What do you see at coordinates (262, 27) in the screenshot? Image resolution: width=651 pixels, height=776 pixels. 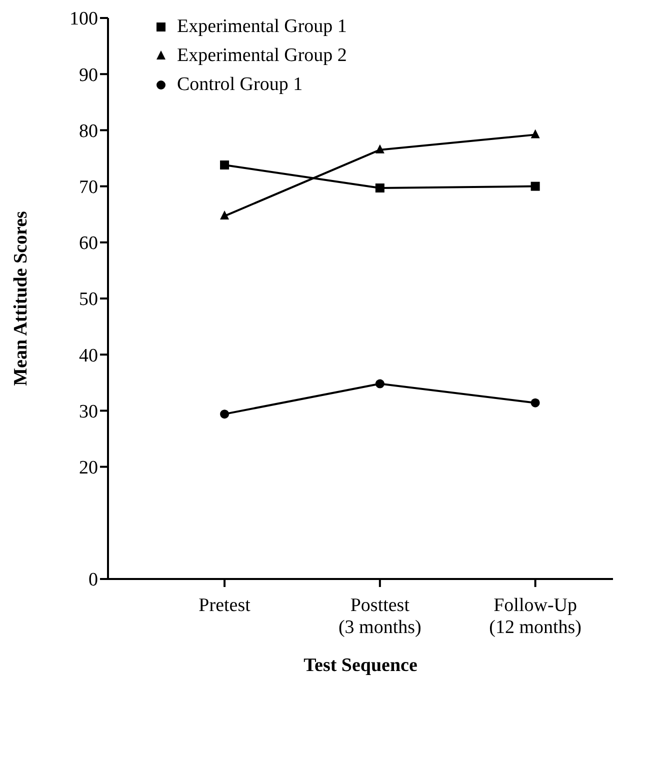 I see `legend-label: Experimental Group 1` at bounding box center [262, 27].